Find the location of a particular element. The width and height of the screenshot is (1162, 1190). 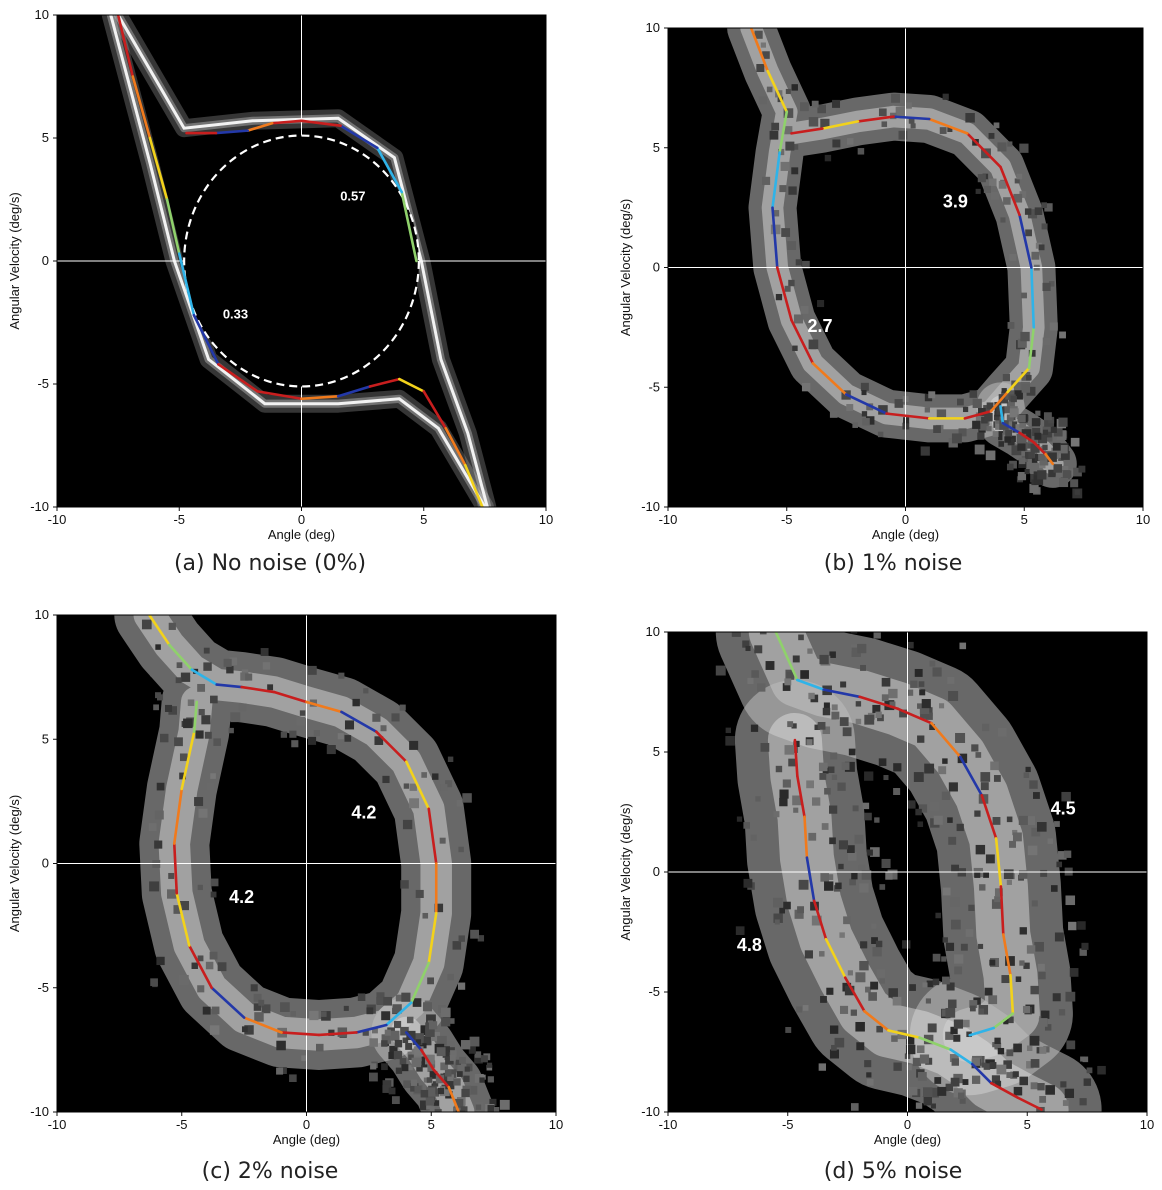

annotation-0: 4.5 is located at coordinates (1063, 808).